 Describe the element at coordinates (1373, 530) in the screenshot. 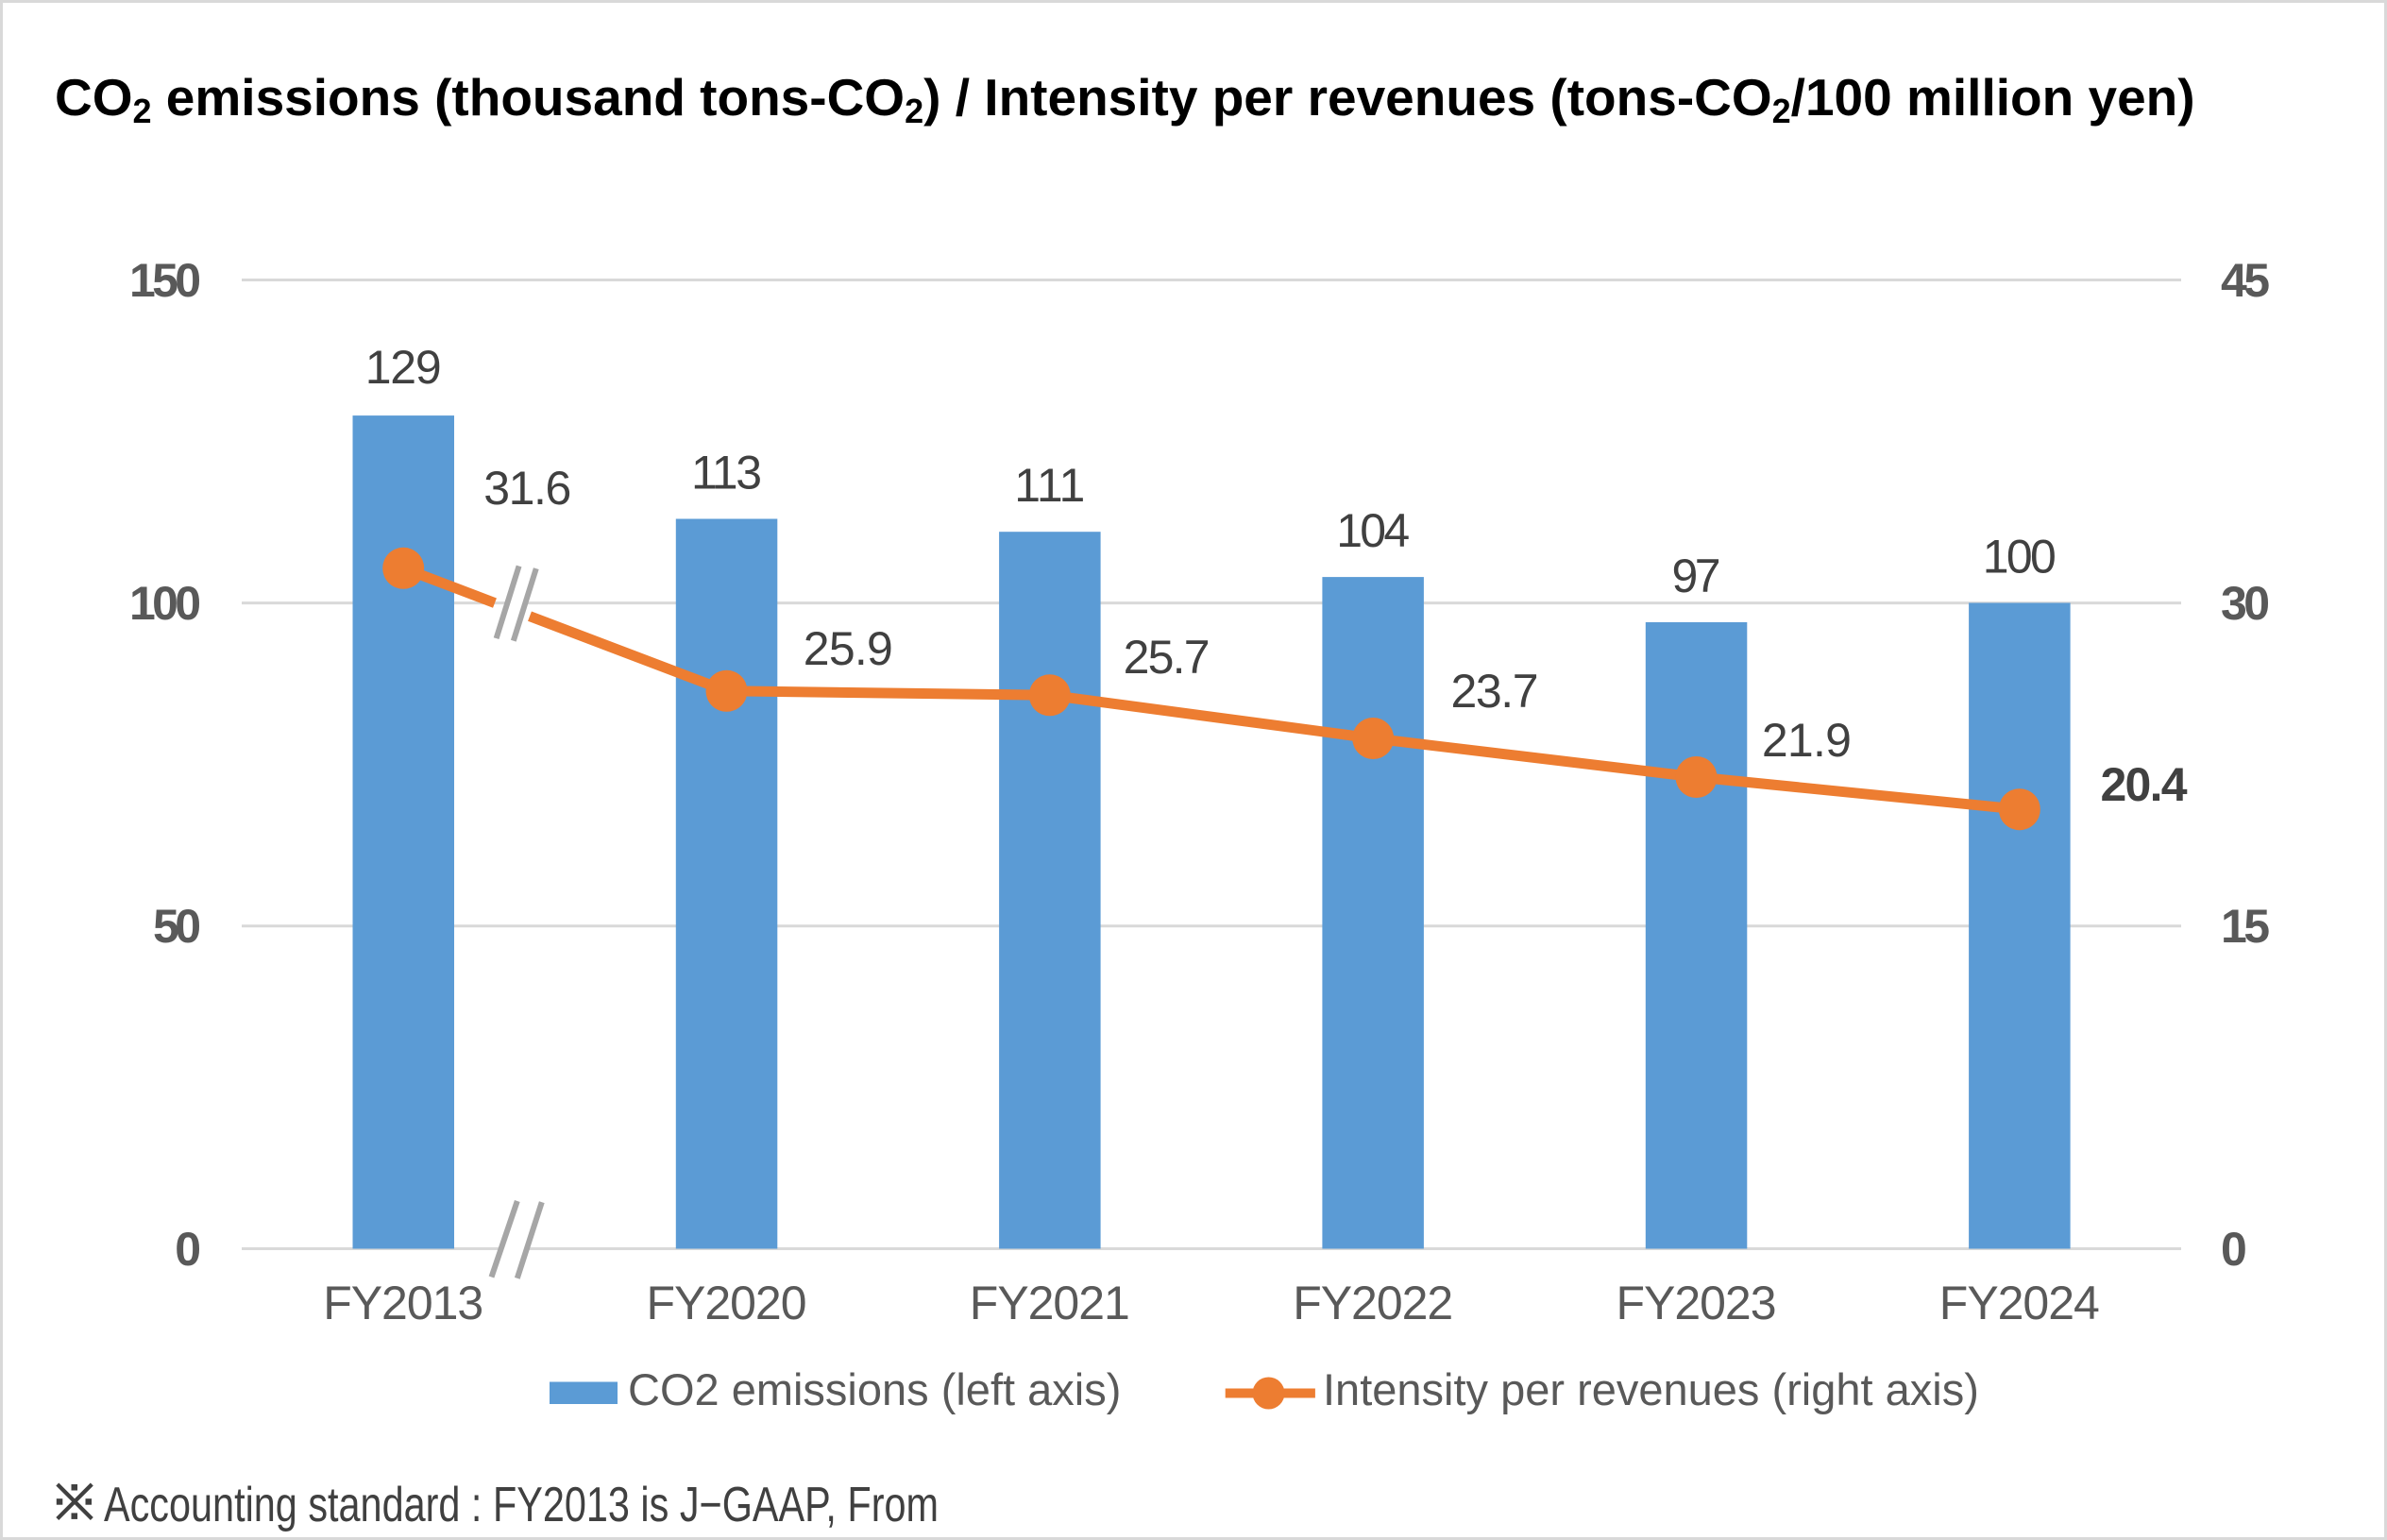

I see `svg-text: 104` at that location.